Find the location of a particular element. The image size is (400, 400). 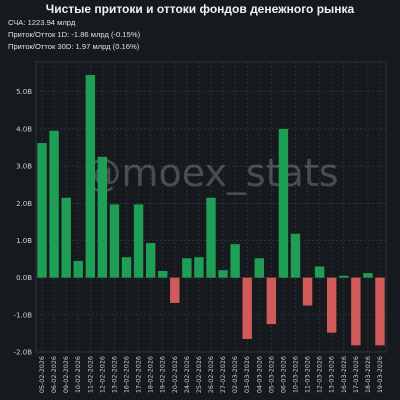

x-tick-label: 18-02-2026 is located at coordinates (151, 374).